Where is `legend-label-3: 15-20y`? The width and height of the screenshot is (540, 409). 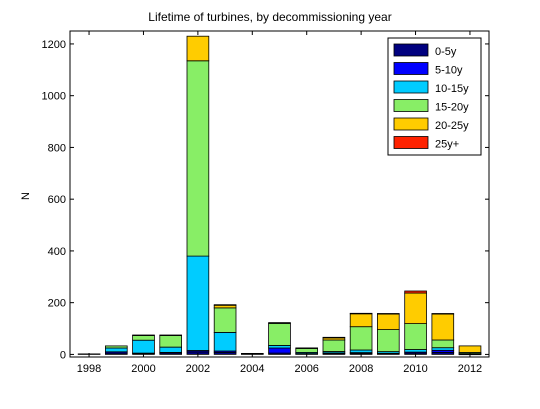
legend-label-3: 15-20y is located at coordinates (452, 108).